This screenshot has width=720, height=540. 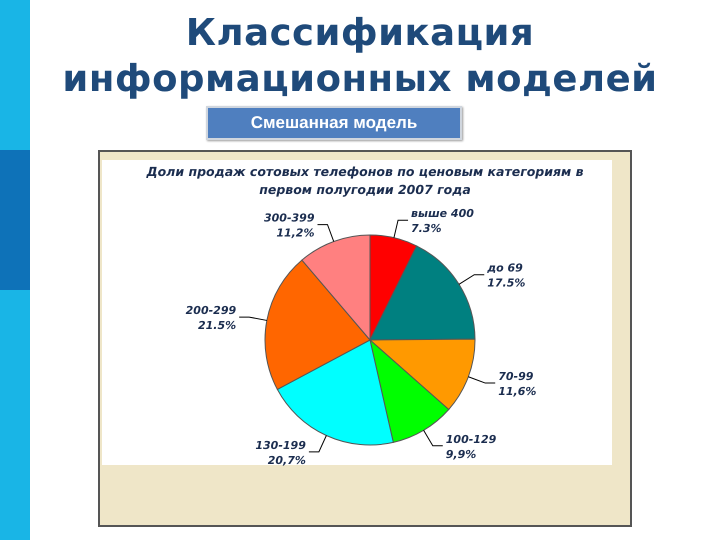 What do you see at coordinates (365, 181) in the screenshot?
I see `chart-title: Доли продаж сотовых телефонов по ценовым категориям в первом полугодии 2007 года` at bounding box center [365, 181].